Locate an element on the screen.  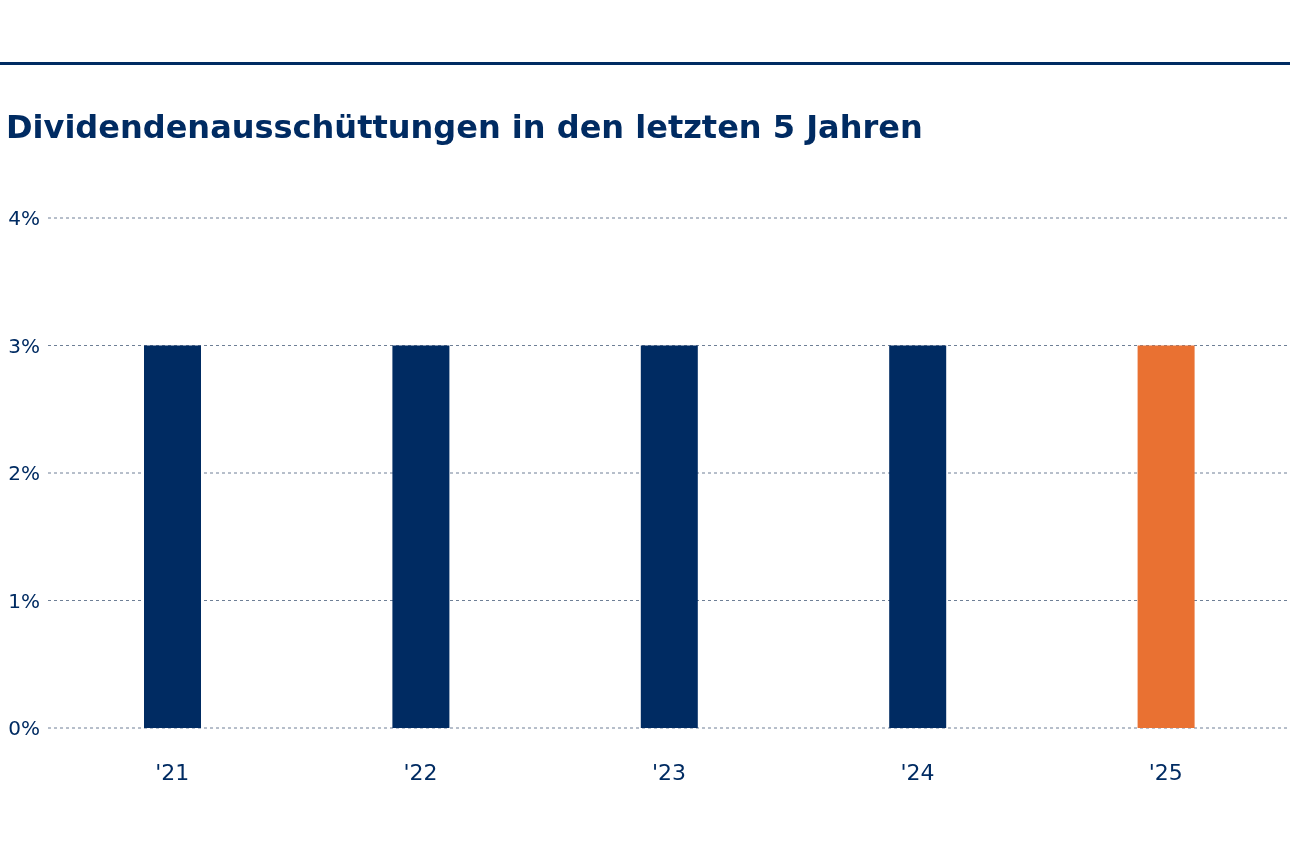
y-tick-label: 2% is located at coordinates (24, 473).